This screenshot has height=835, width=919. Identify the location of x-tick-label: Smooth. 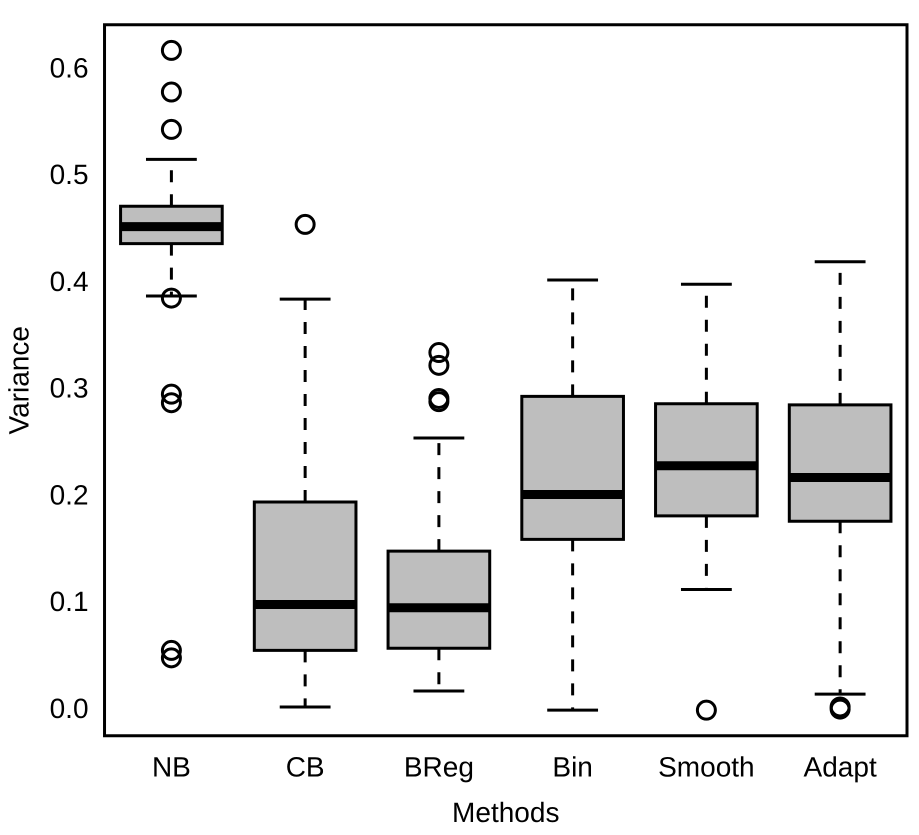
(706, 766).